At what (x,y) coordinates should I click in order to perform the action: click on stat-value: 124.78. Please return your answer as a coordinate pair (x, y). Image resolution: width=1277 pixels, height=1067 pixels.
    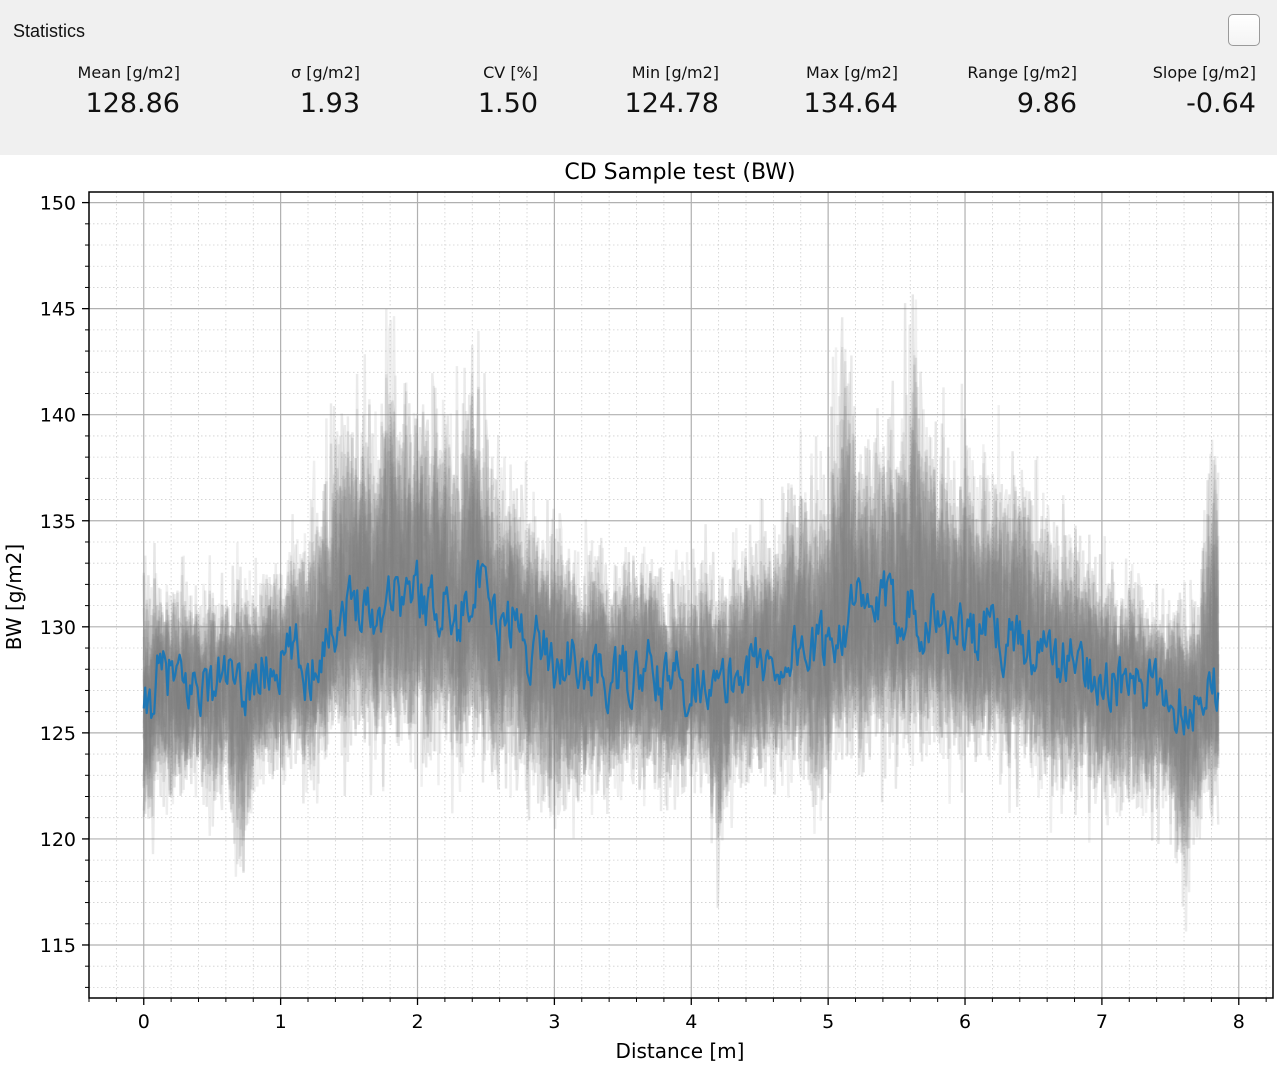
    Looking at the image, I should click on (671, 103).